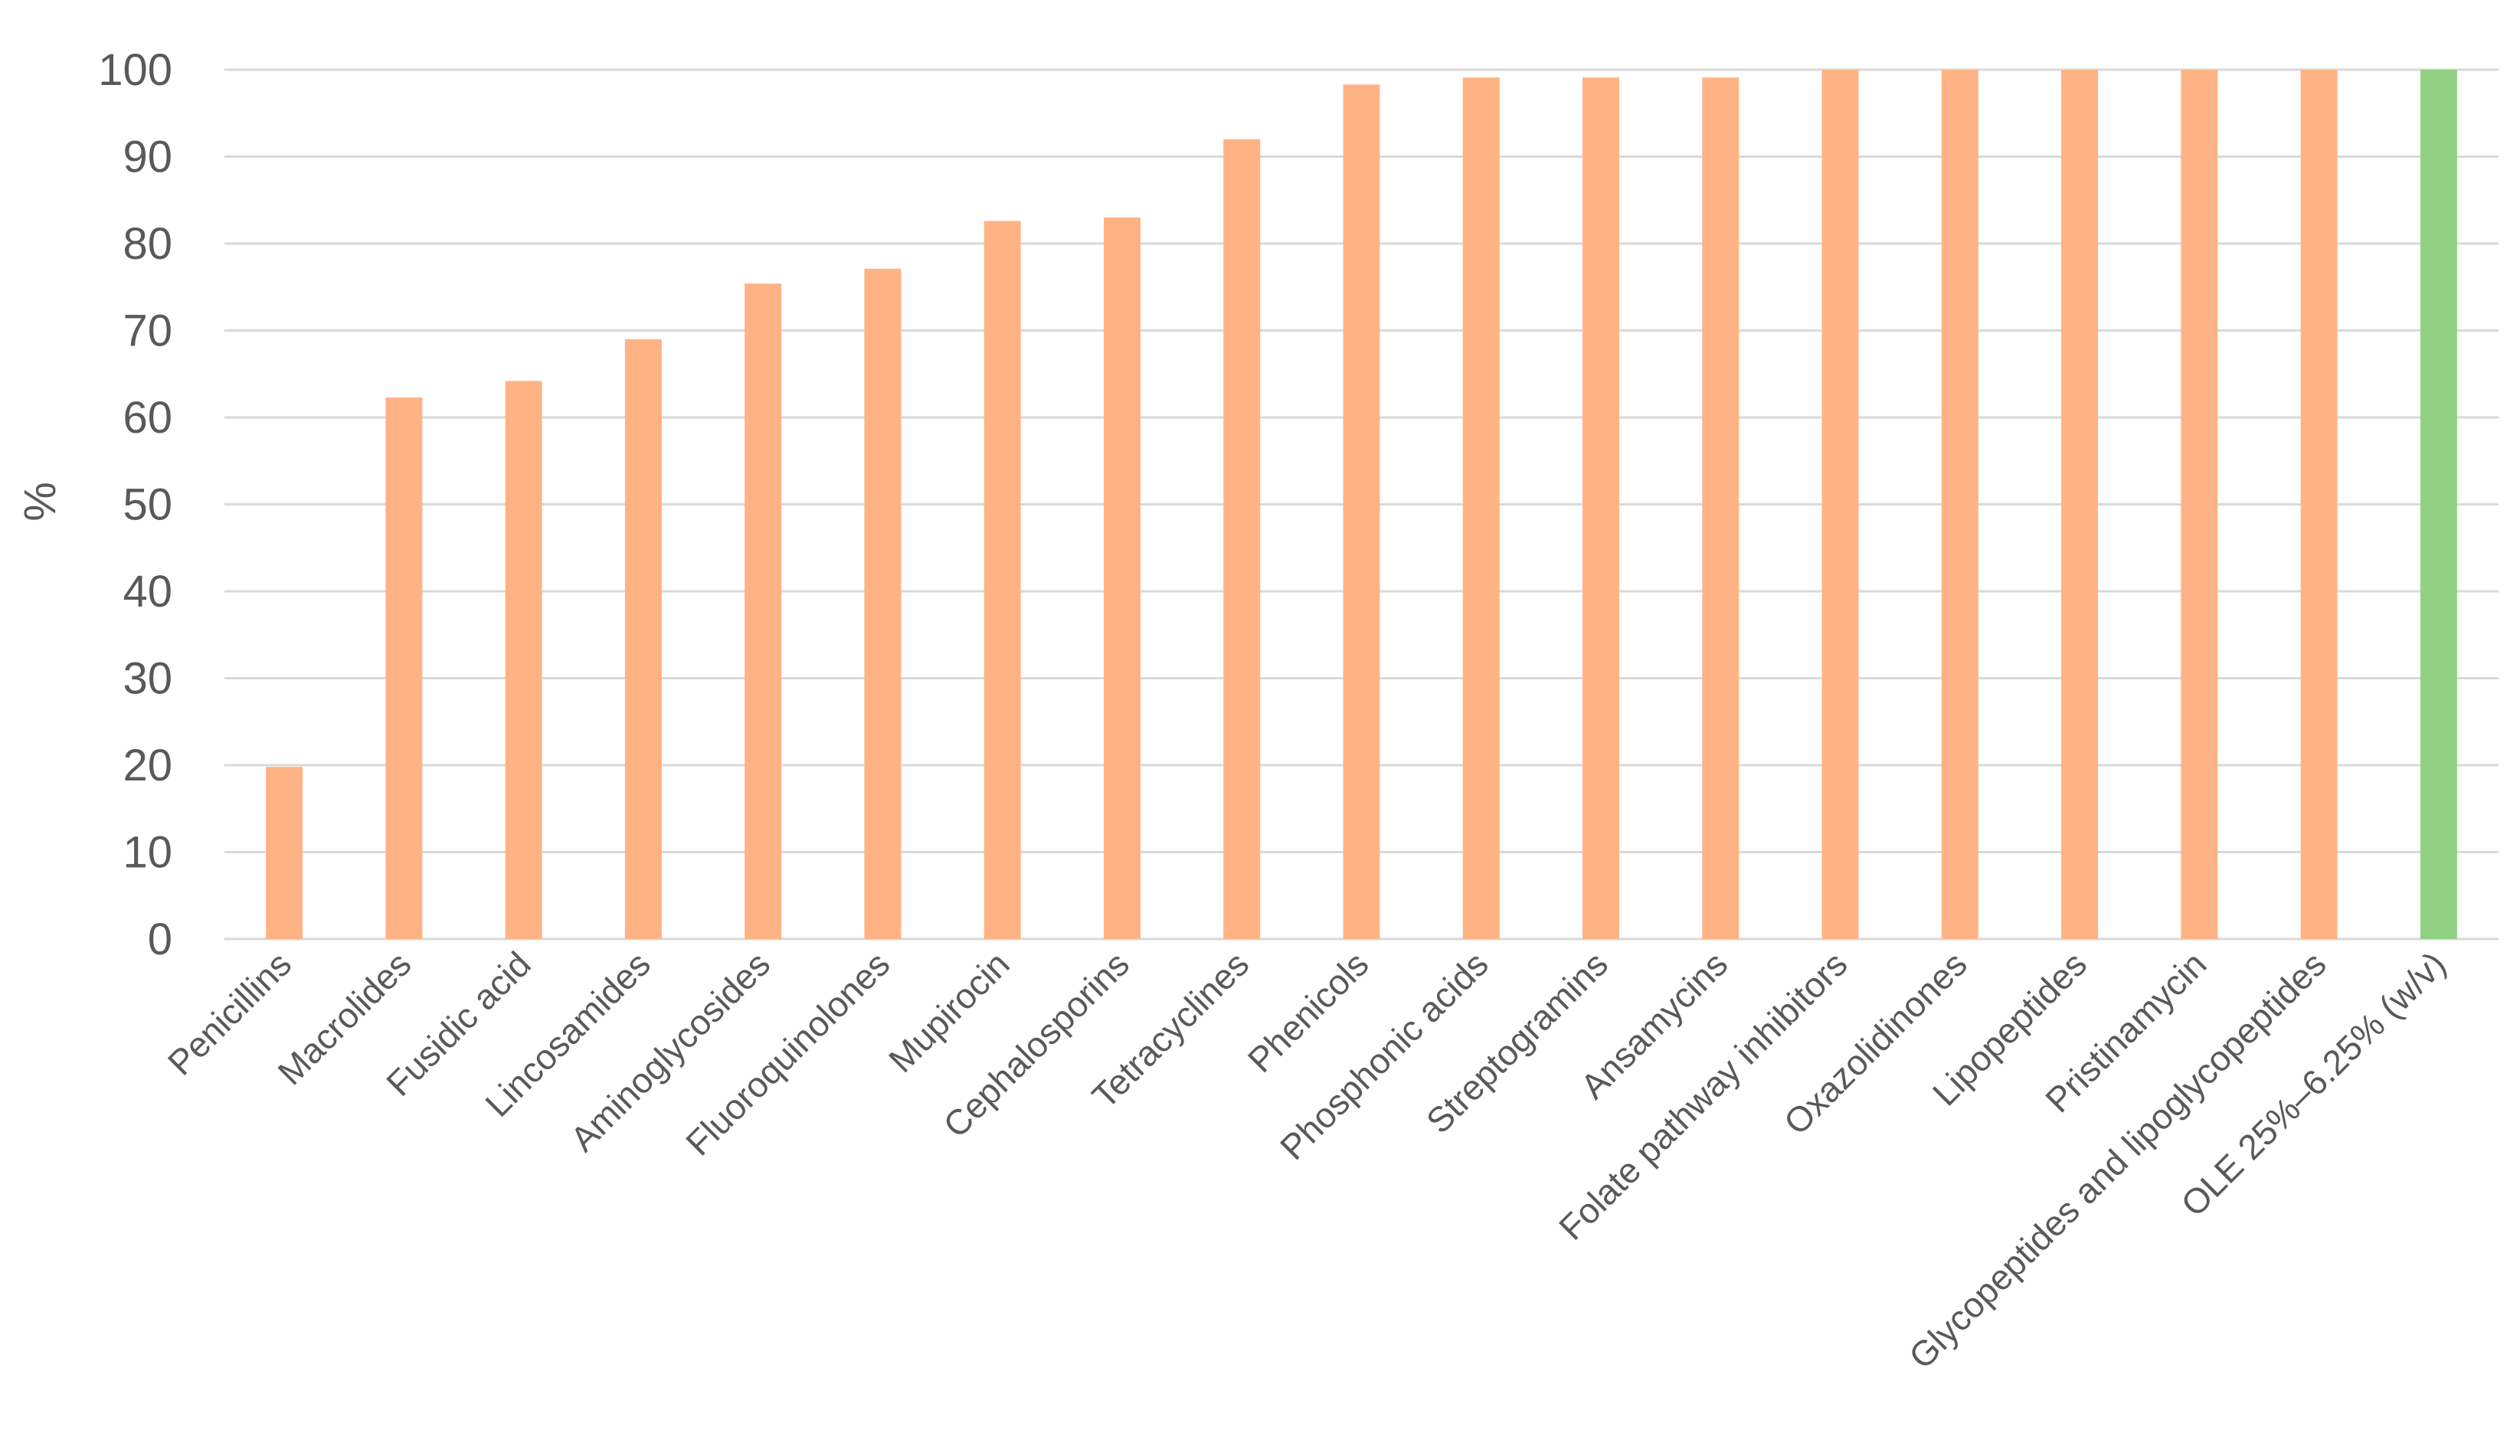 The width and height of the screenshot is (2520, 1456). What do you see at coordinates (147, 418) in the screenshot?
I see `y-tick-label: 60` at bounding box center [147, 418].